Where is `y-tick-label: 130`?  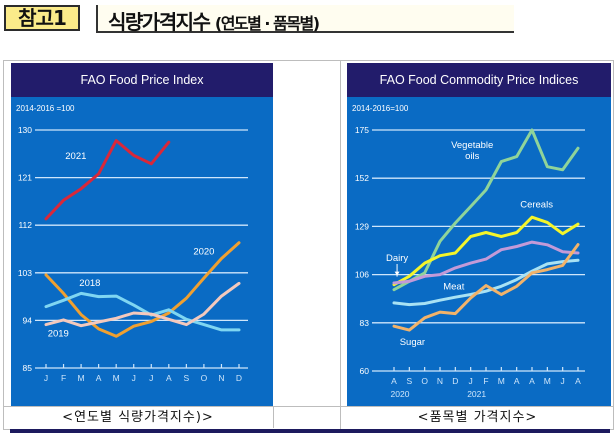 y-tick-label: 130 is located at coordinates (25, 130).